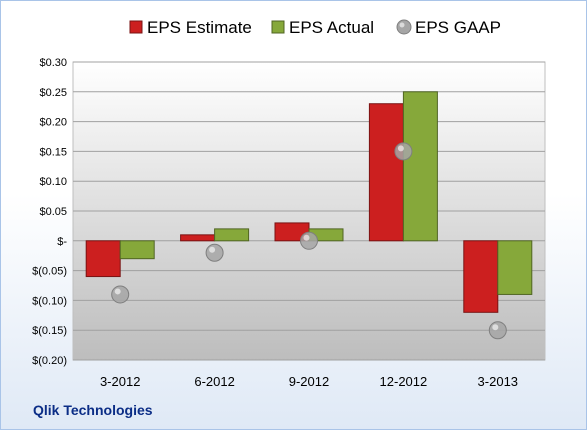 The width and height of the screenshot is (587, 430). Describe the element at coordinates (93, 410) in the screenshot. I see `company-name: Qlik Technologies` at that location.